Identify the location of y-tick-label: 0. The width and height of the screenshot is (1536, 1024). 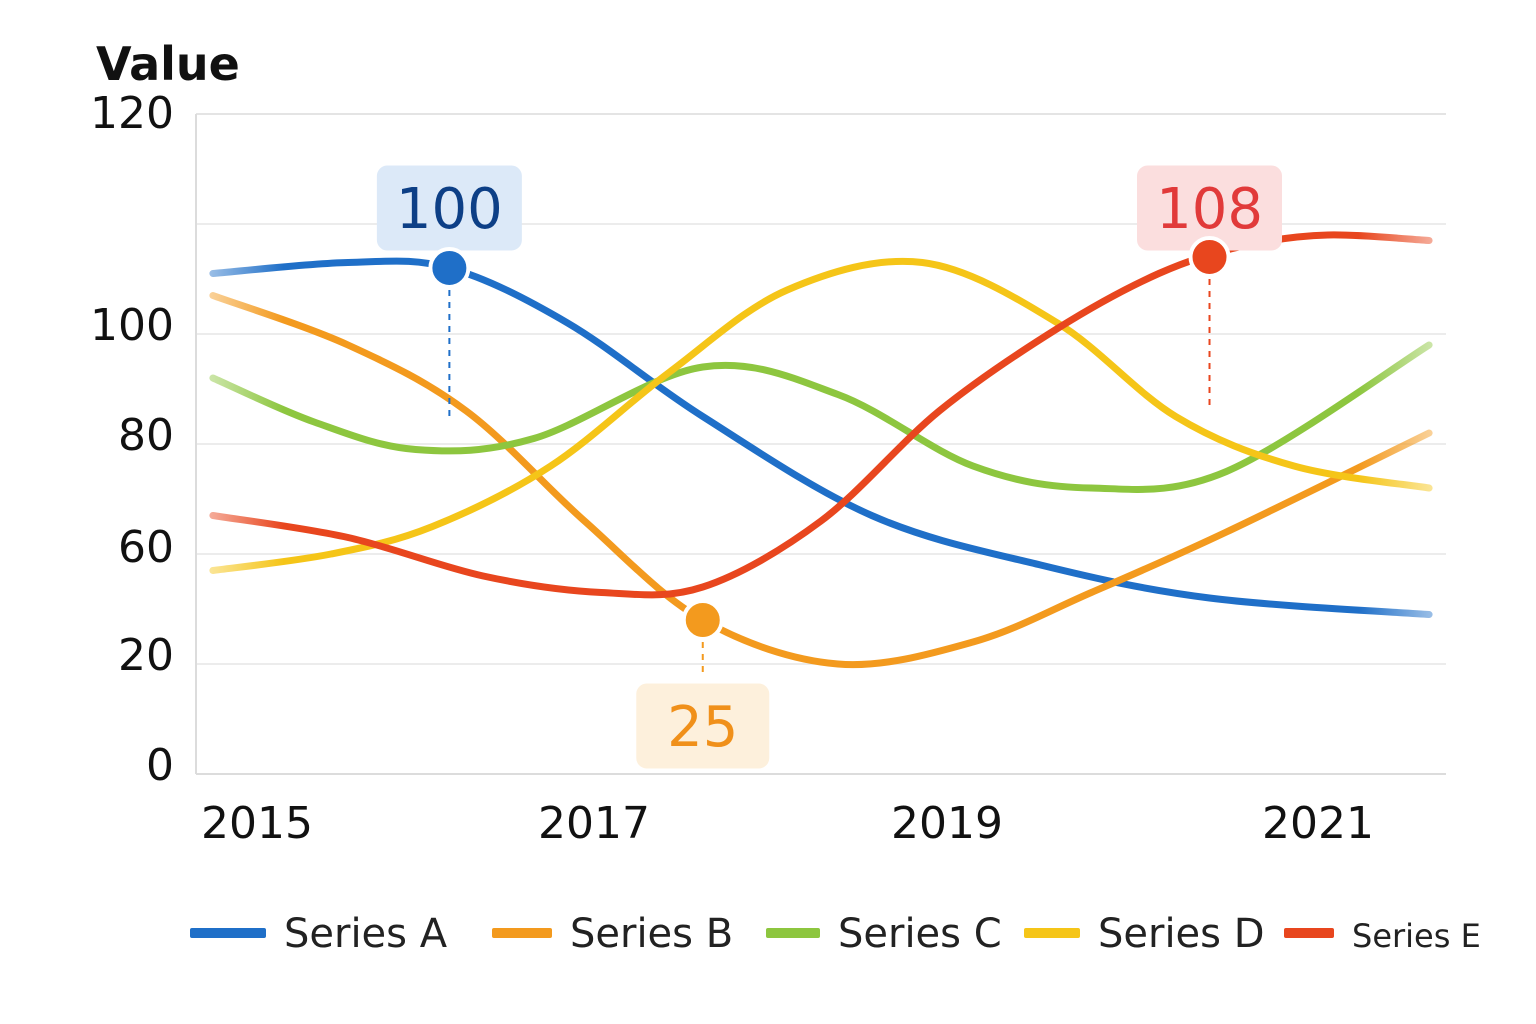
(160, 765).